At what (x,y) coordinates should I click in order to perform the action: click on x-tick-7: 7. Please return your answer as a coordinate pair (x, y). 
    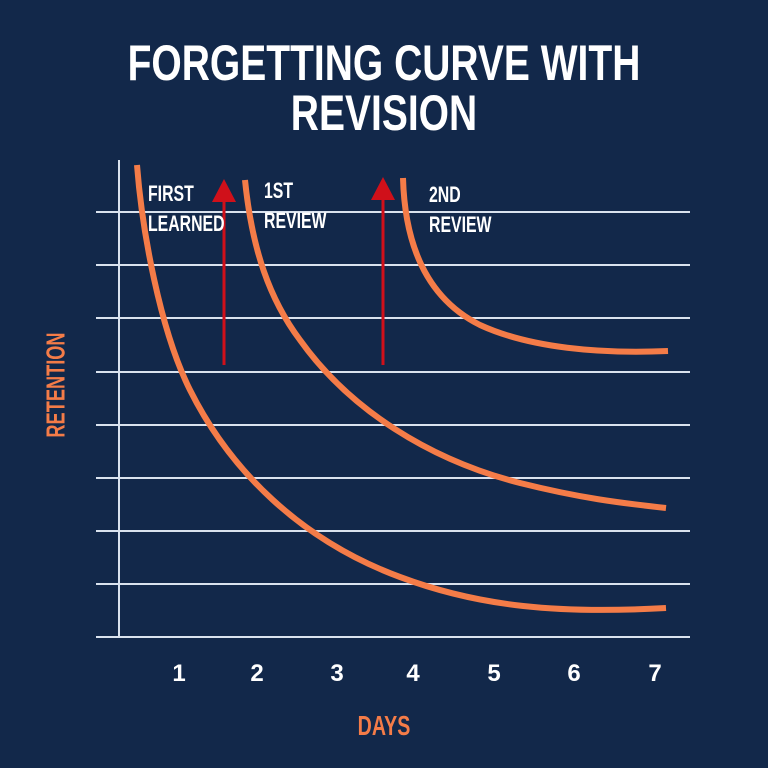
    Looking at the image, I should click on (655, 673).